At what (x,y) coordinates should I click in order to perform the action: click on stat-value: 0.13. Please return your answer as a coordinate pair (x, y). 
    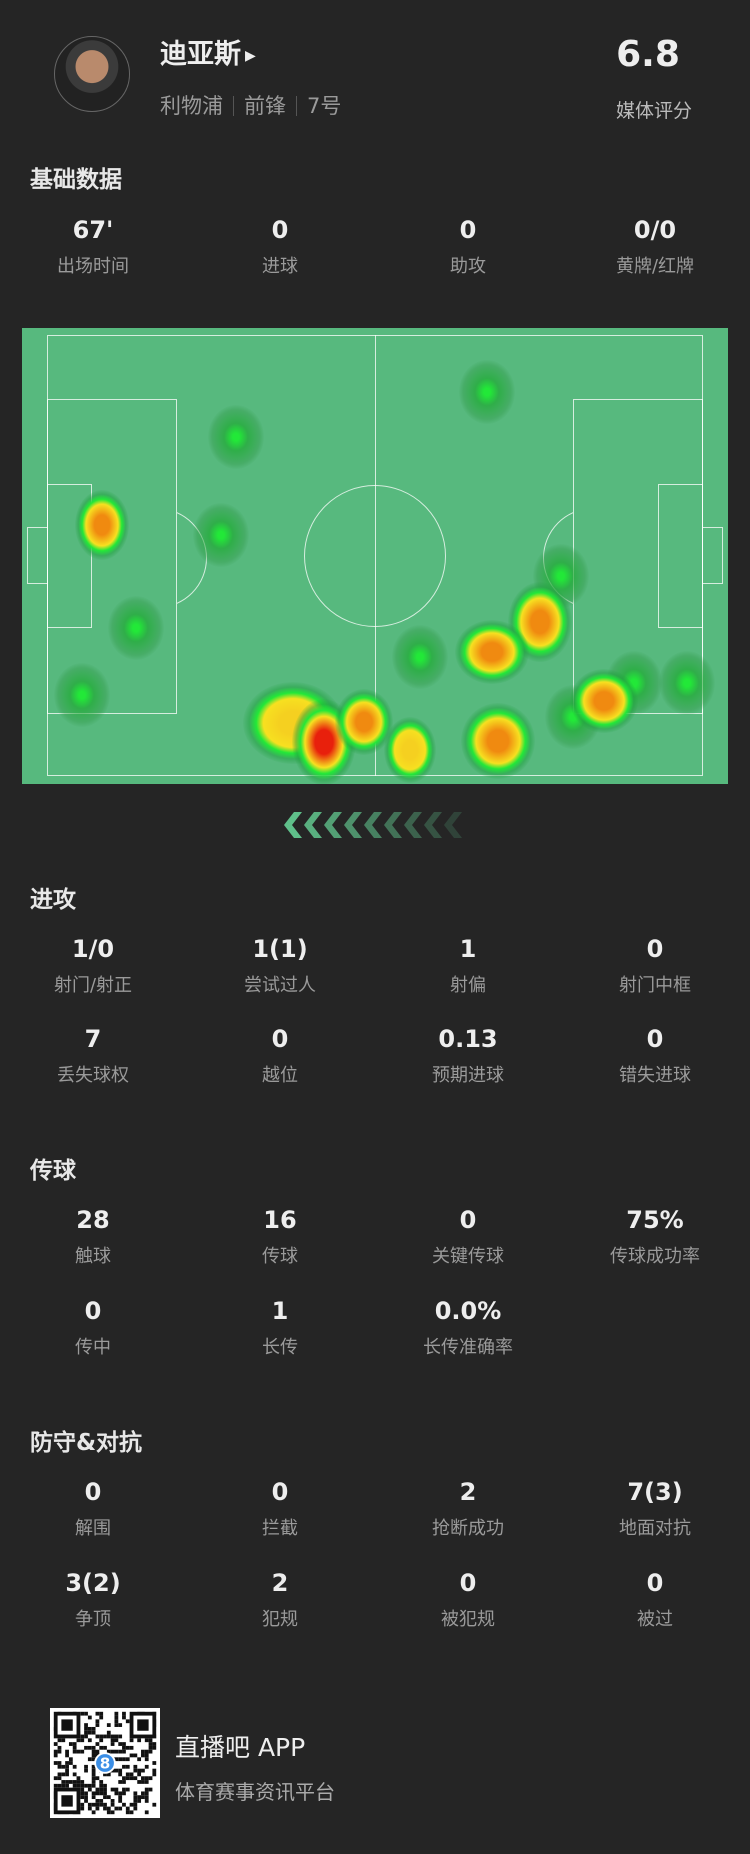
    Looking at the image, I should click on (468, 1039).